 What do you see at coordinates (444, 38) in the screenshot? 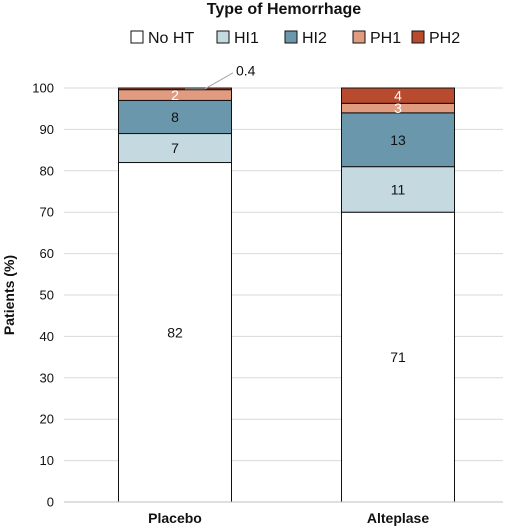
I see `legend-label-ph2: PH2` at bounding box center [444, 38].